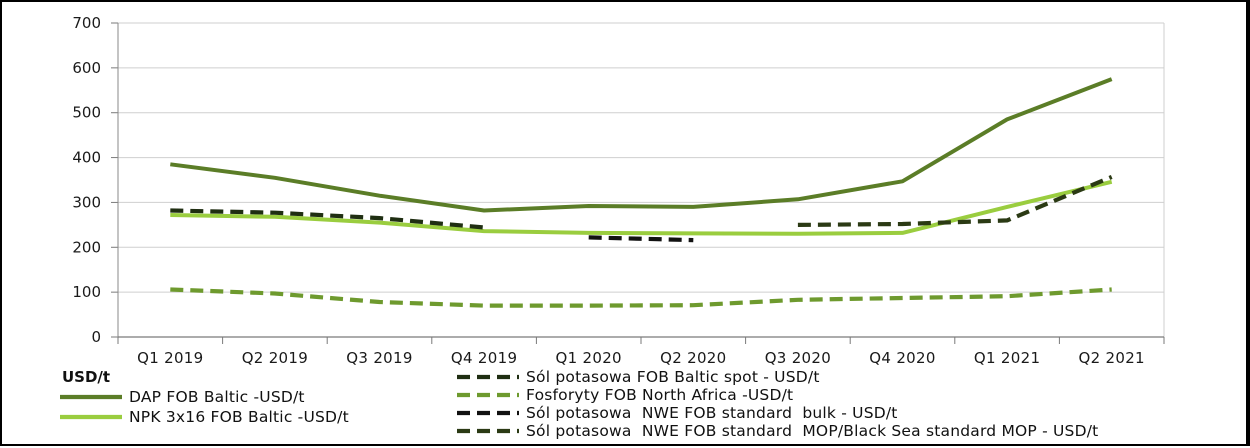  Describe the element at coordinates (693, 358) in the screenshot. I see `x-tick-label: Q2 2020` at that location.